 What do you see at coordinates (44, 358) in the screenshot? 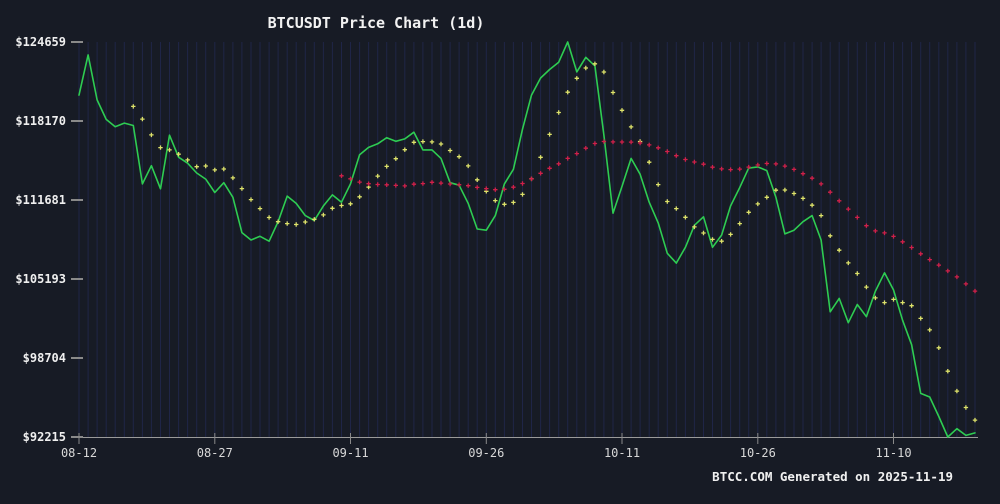
I see `y-tick-label: $98704` at bounding box center [44, 358].